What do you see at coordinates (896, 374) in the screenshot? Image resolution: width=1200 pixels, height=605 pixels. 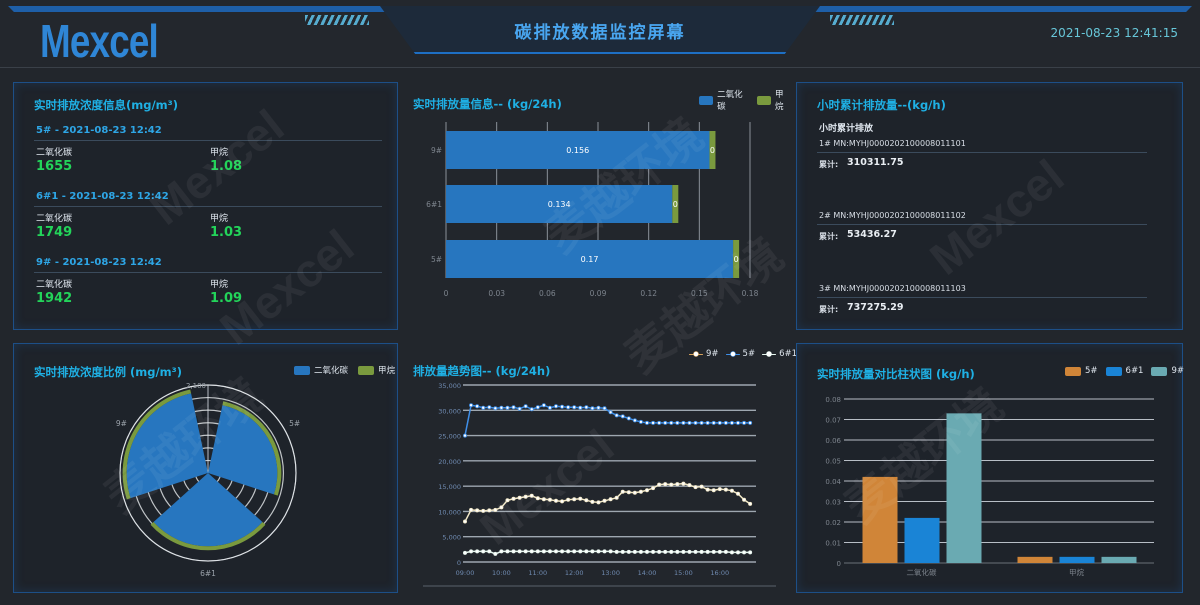 I see `panel-title: 实时排放量对比柱状图 (kg/h)` at bounding box center [896, 374].